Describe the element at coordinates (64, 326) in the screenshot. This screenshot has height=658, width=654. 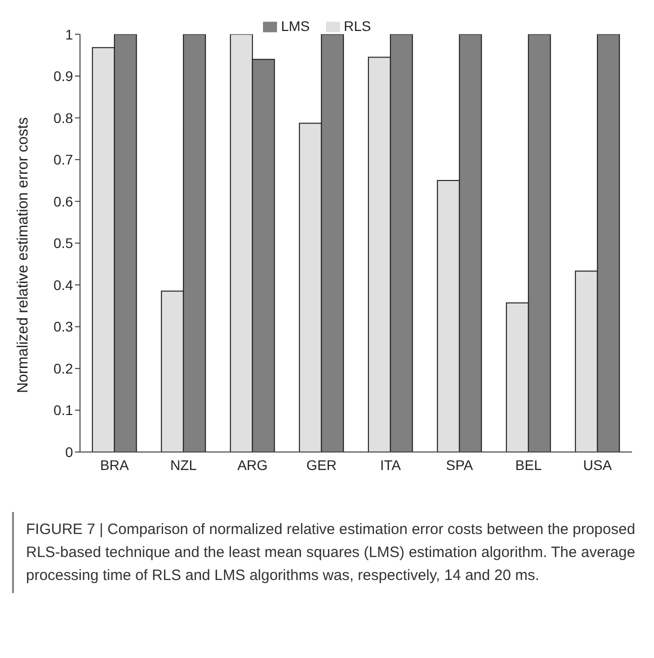
I see `y-tick-label: 0.3` at that location.